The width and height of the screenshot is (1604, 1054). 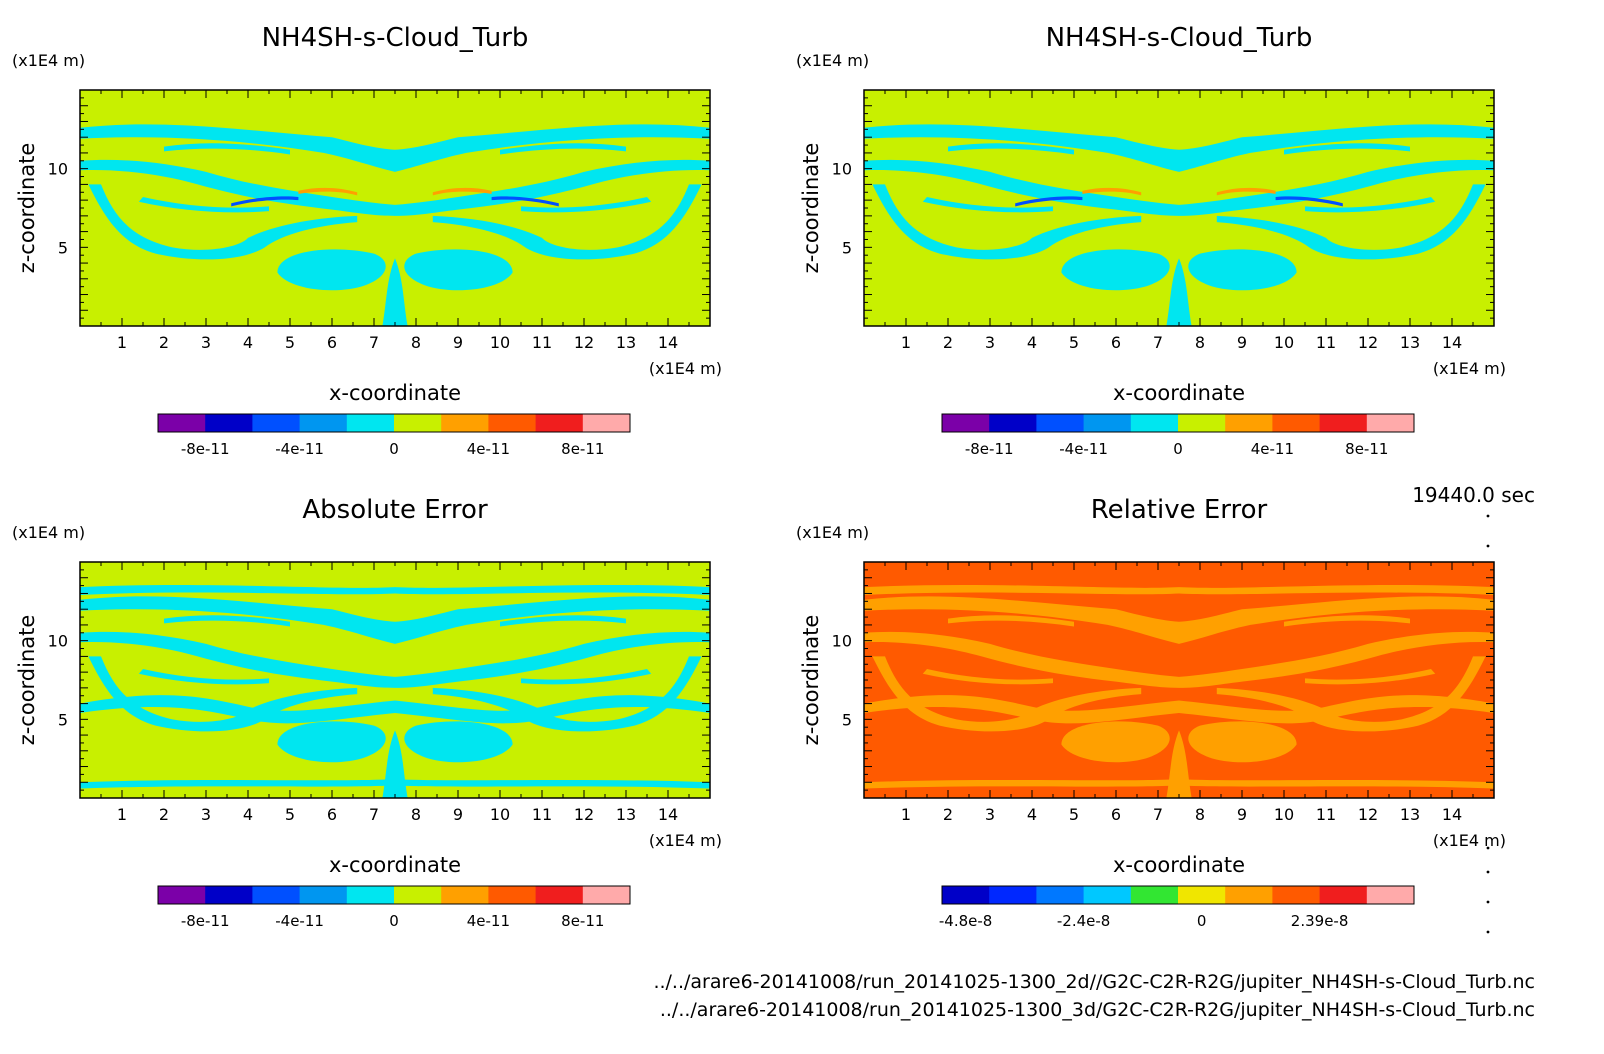 What do you see at coordinates (395, 510) in the screenshot?
I see `chart-title: Absolute Error` at bounding box center [395, 510].